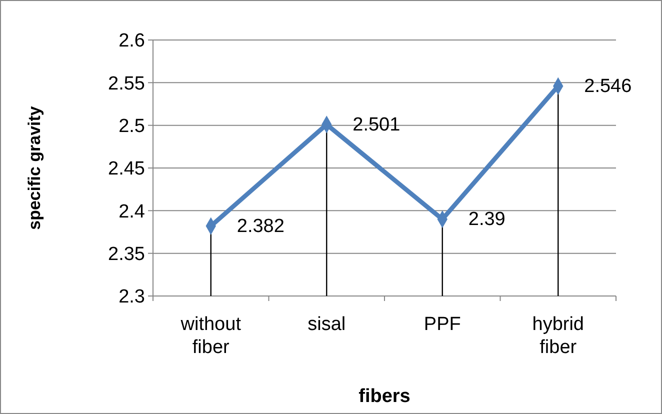 The height and width of the screenshot is (414, 662). Describe the element at coordinates (211, 336) in the screenshot. I see `x-tick-label: without fiber` at that location.